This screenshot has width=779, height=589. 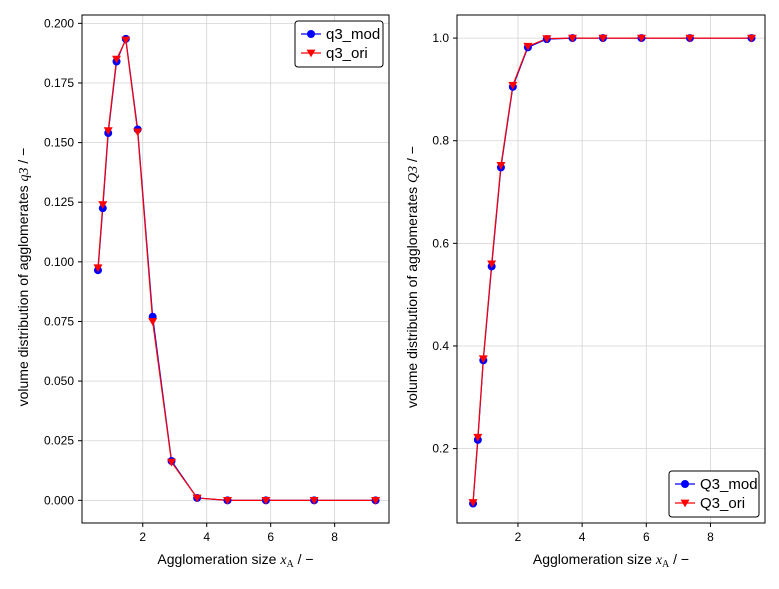 I want to click on y-tick-label: 0.000, so click(x=59, y=500).